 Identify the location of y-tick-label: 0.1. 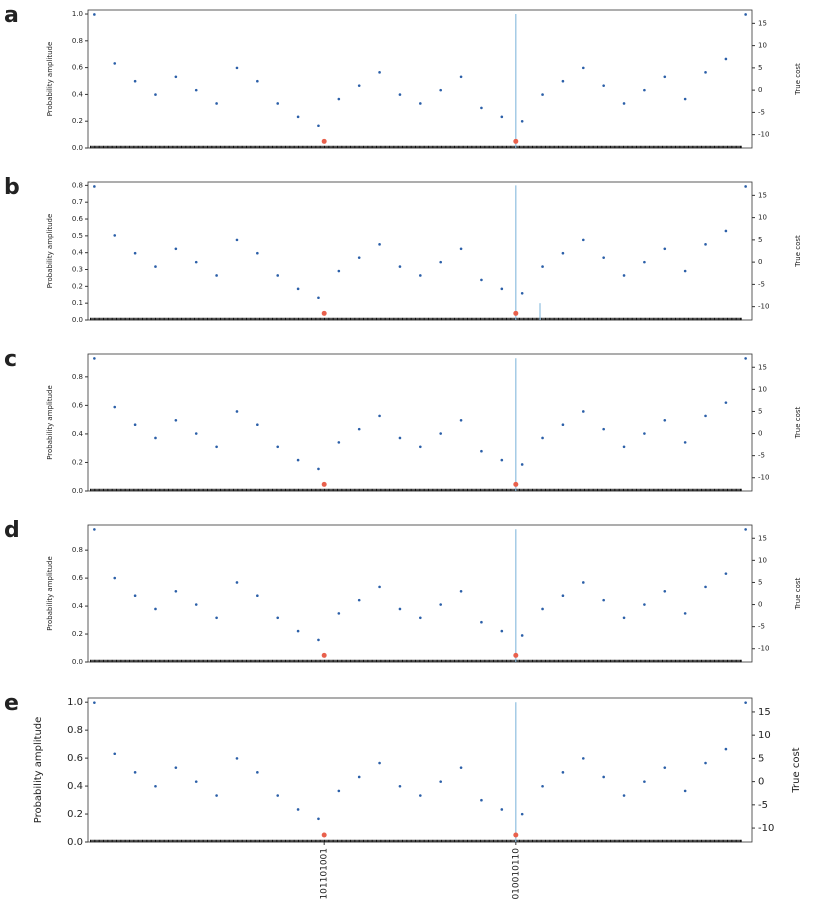
(77, 303).